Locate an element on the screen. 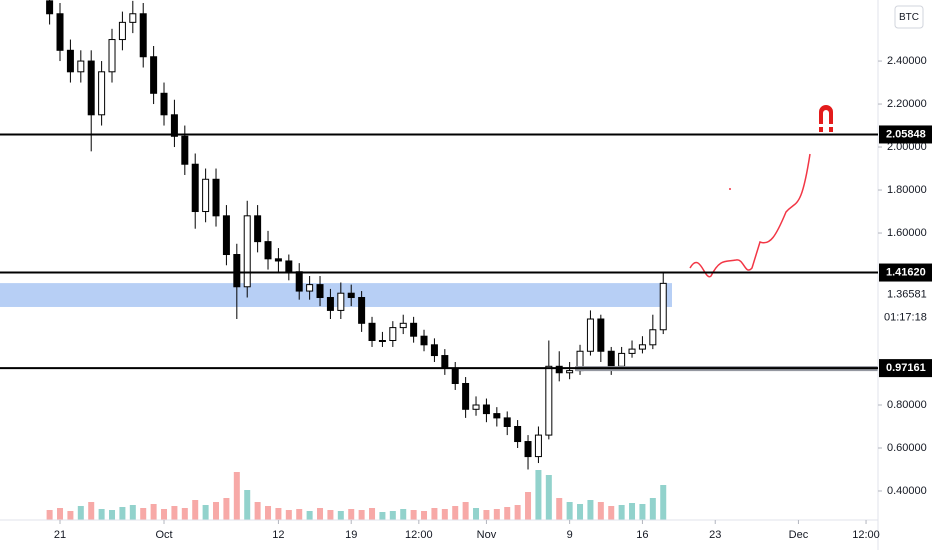  x-tick-label: 16 is located at coordinates (642, 535).